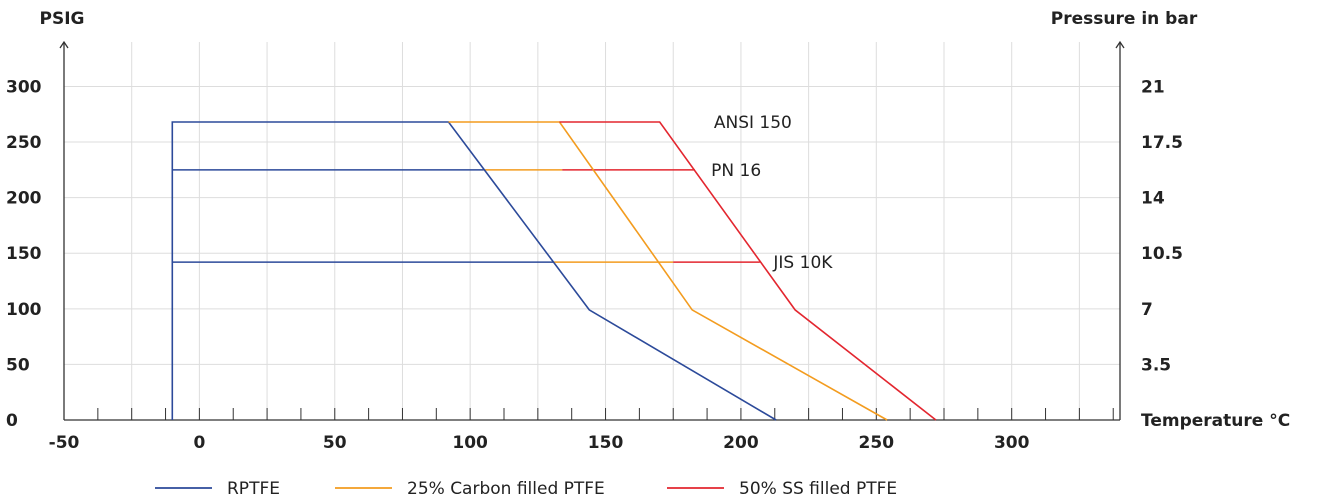 Image resolution: width=1332 pixels, height=504 pixels. Describe the element at coordinates (64, 443) in the screenshot. I see `x-tick-label: -50` at that location.